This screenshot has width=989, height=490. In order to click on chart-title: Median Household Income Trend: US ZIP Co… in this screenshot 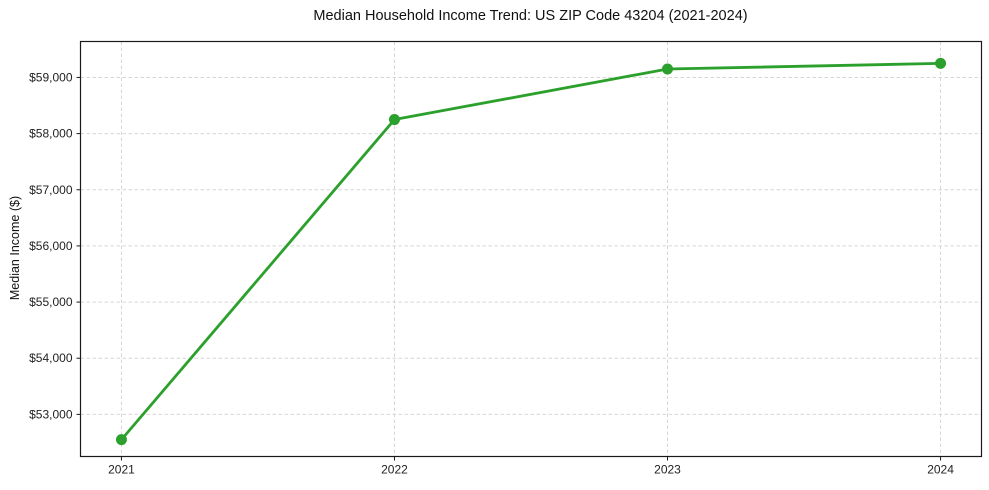, I will do `click(530, 16)`.